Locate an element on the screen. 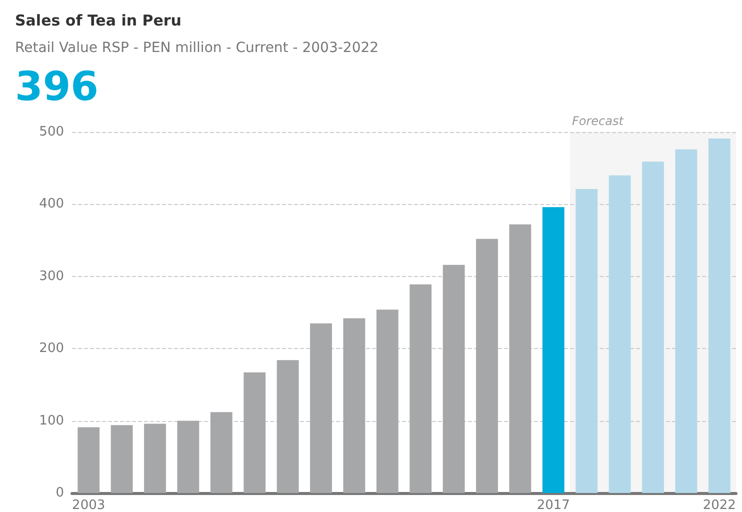 The width and height of the screenshot is (742, 512). chart-subtitle: Retail Value RSP - PEN million - Current - 2003-2022 is located at coordinates (197, 48).